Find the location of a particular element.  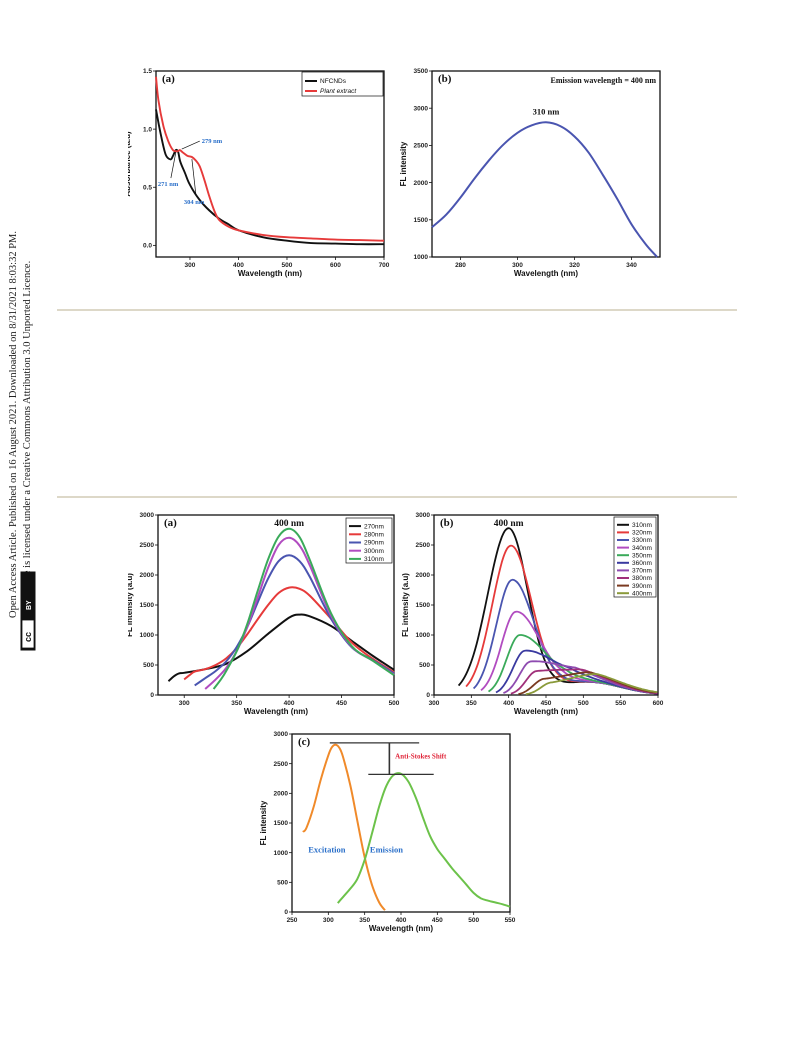

series-line-380nm is located at coordinates (584, 681).